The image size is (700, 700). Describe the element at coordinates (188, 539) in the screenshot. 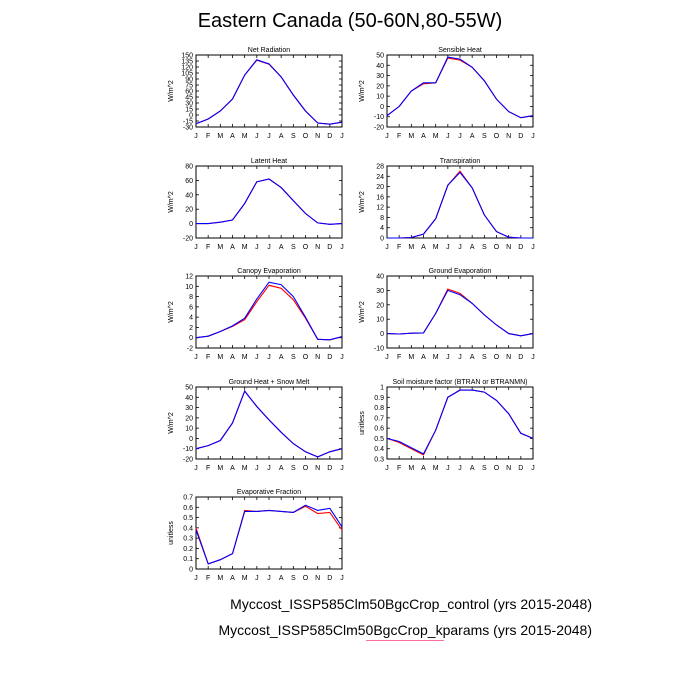

I see `y-tick-label: 0.3` at that location.